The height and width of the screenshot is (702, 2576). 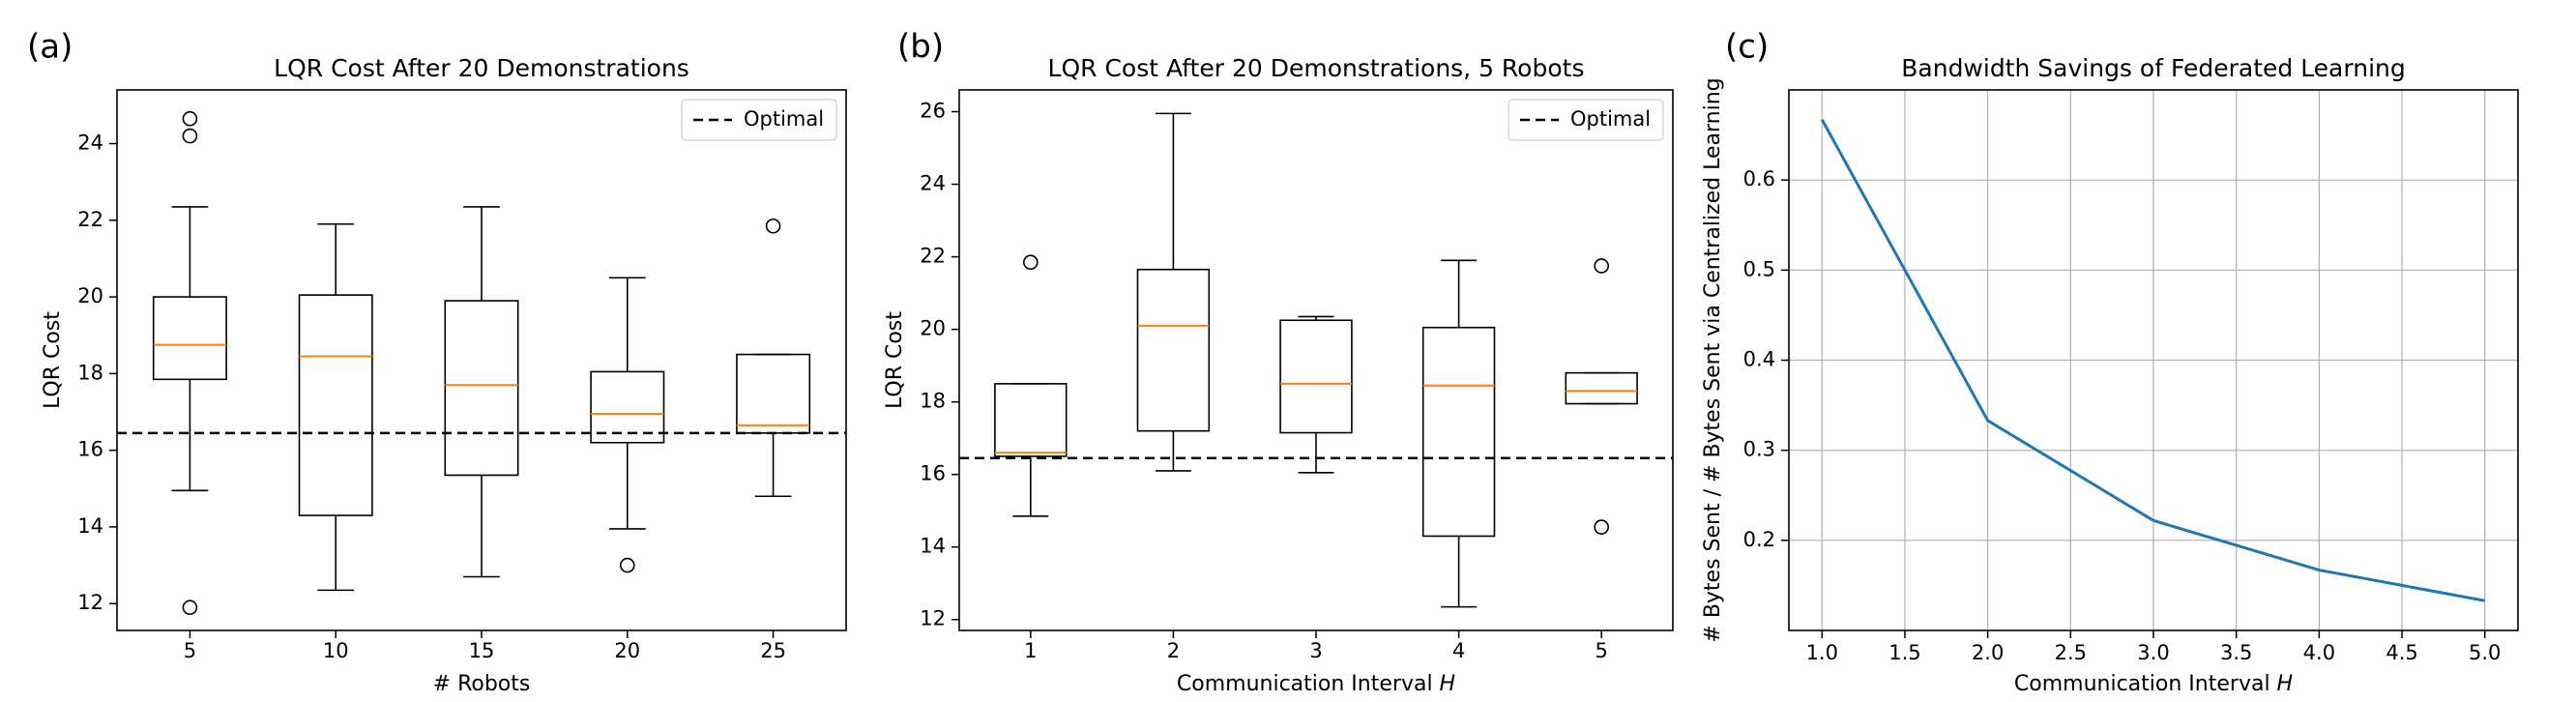 I want to click on x-axis-label: # Robots, so click(x=482, y=684).